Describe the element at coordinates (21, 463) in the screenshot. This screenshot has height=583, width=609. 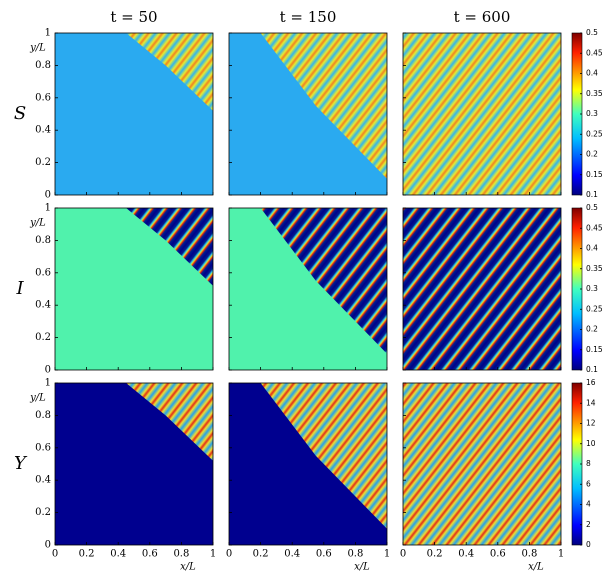
I see `row-label: Y` at that location.